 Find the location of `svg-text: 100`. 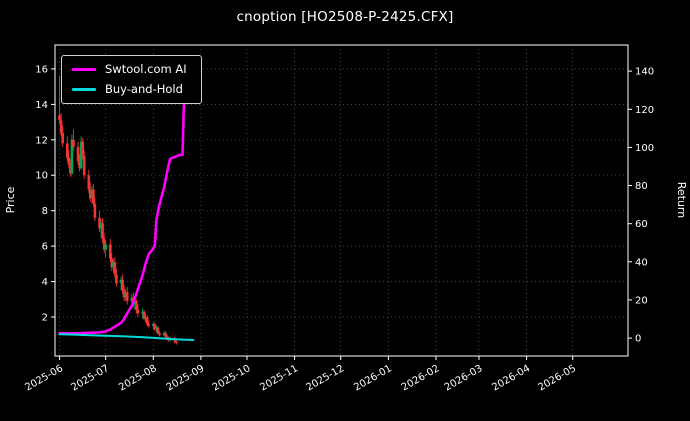

svg-text: 100 is located at coordinates (644, 148).